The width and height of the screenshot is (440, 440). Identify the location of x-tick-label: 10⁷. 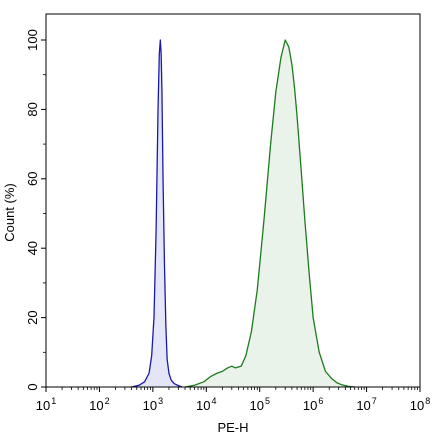
(366, 404).